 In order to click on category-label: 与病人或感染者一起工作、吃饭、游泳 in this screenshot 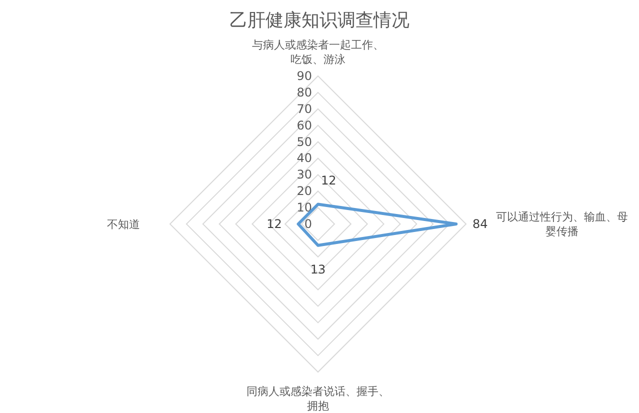, I will do `click(318, 52)`.